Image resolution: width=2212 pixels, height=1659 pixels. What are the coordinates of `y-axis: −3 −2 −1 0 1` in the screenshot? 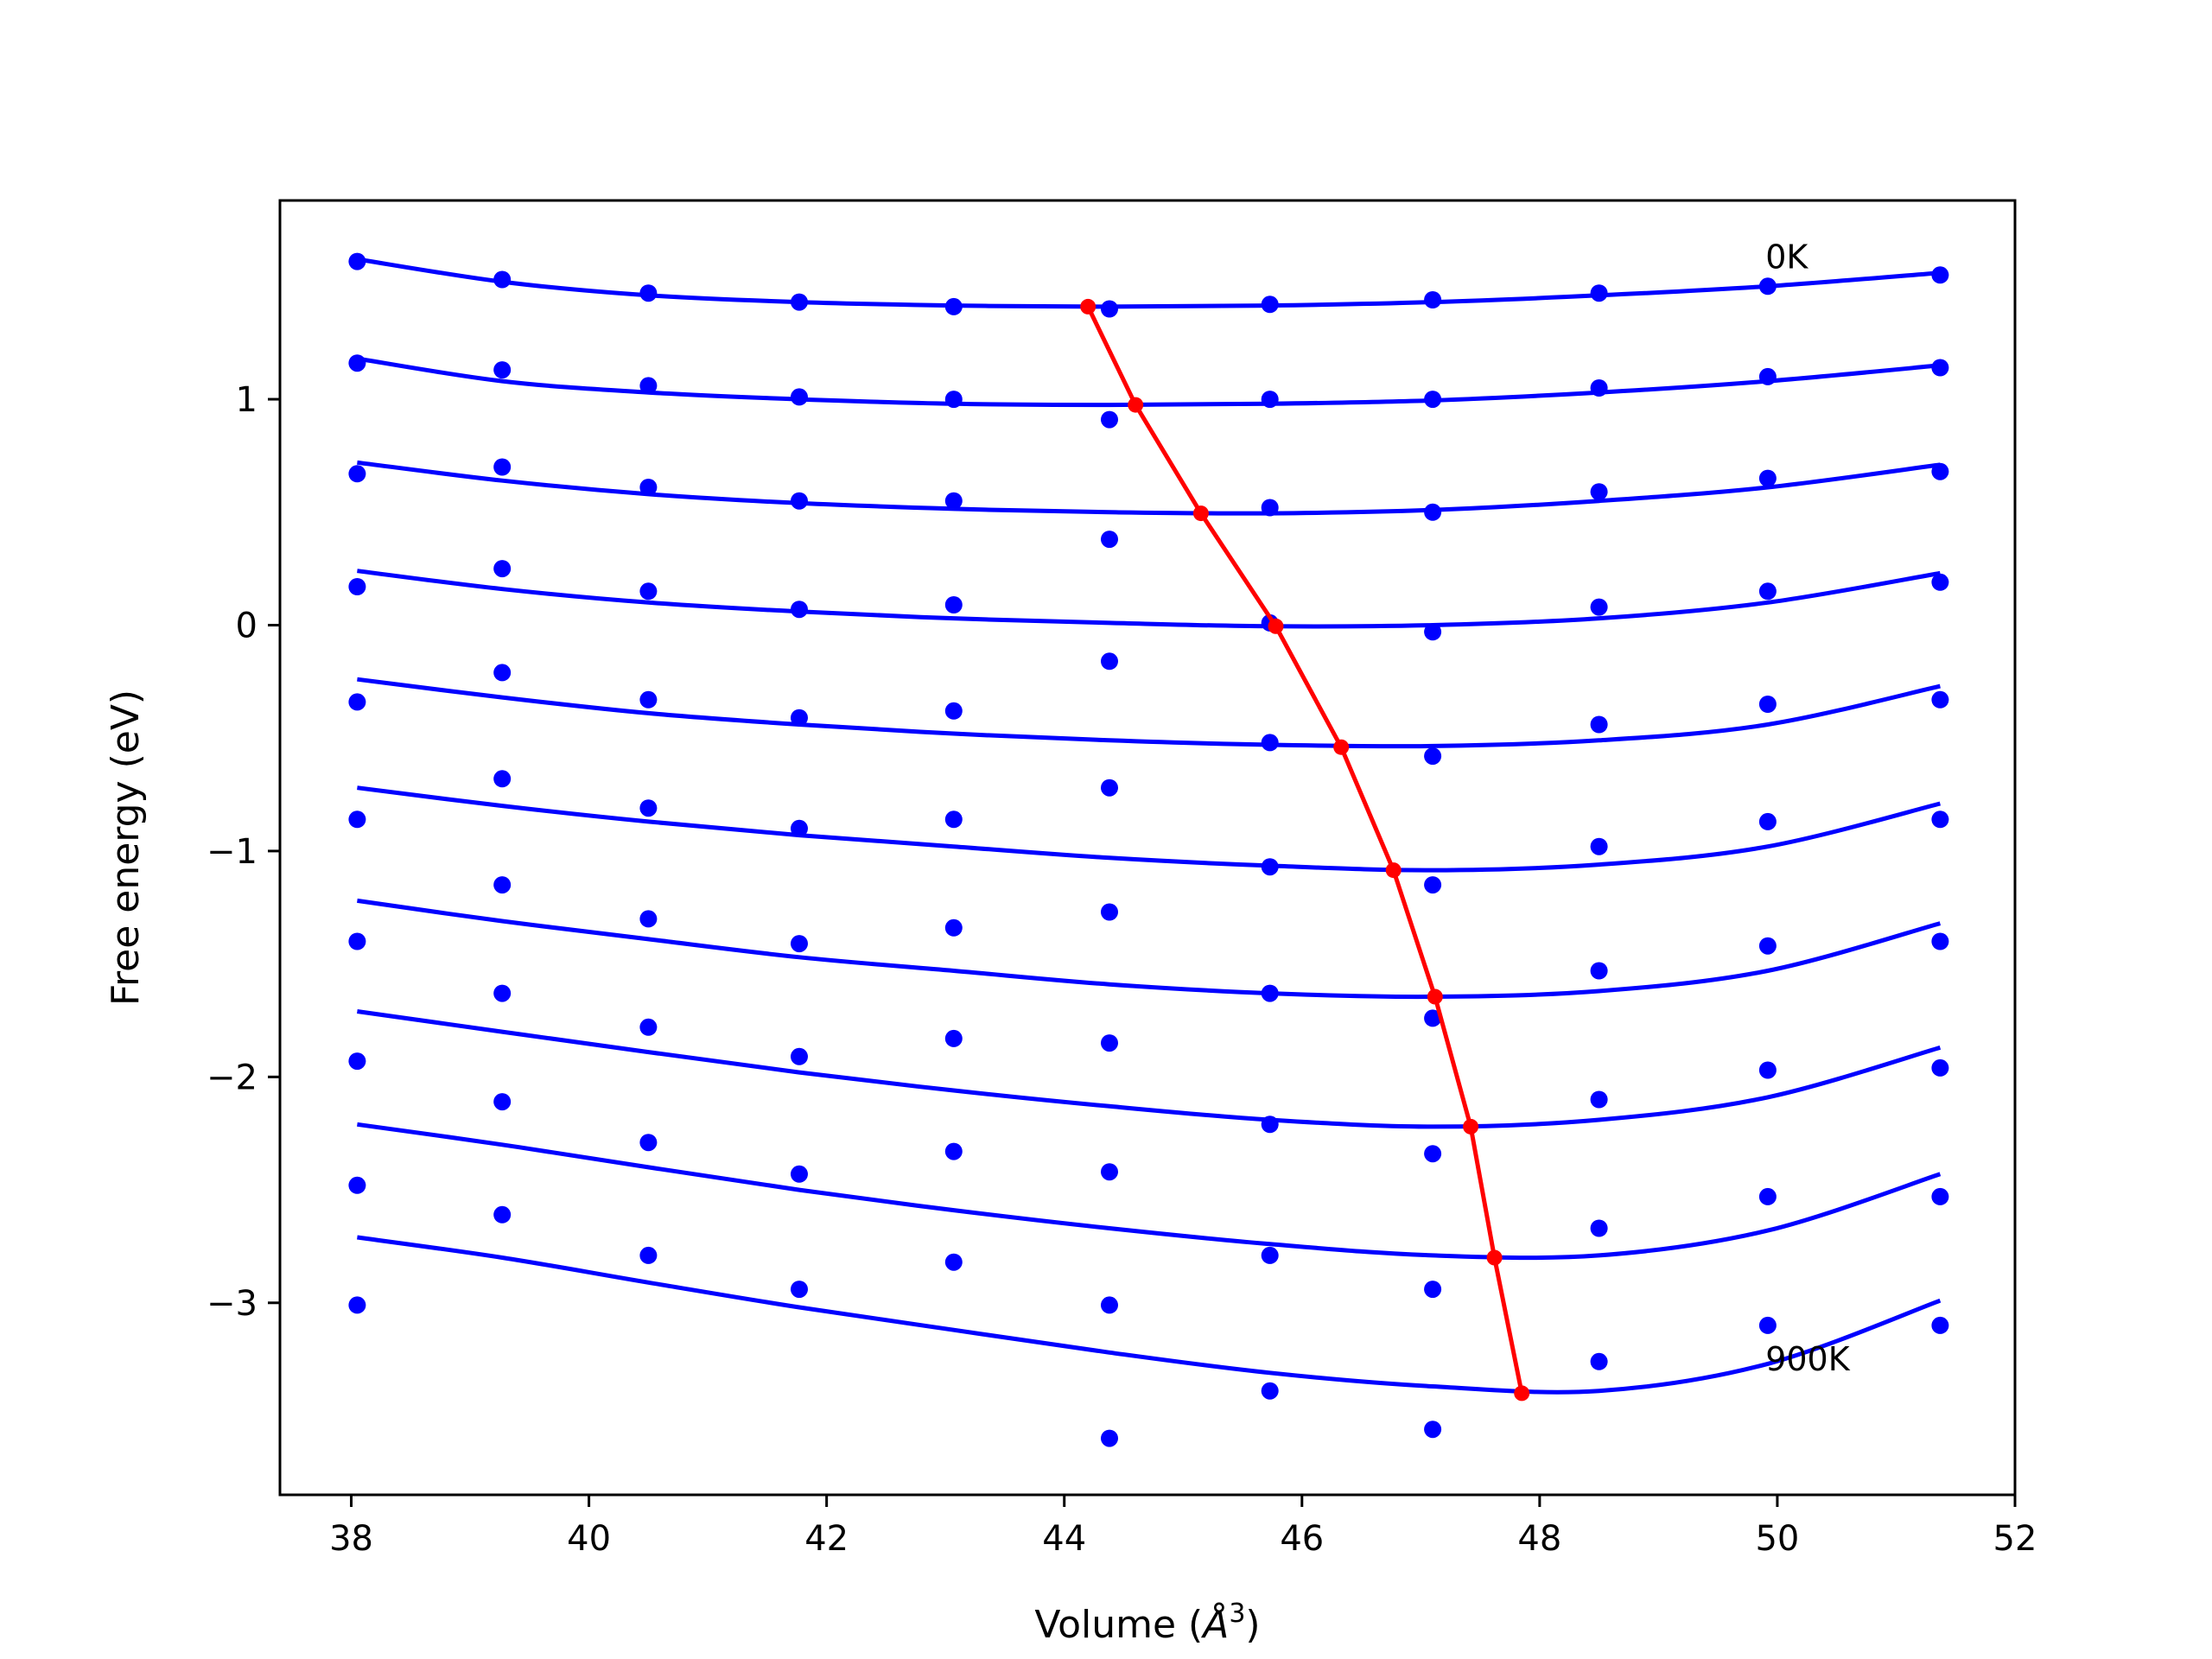 It's located at (243, 852).